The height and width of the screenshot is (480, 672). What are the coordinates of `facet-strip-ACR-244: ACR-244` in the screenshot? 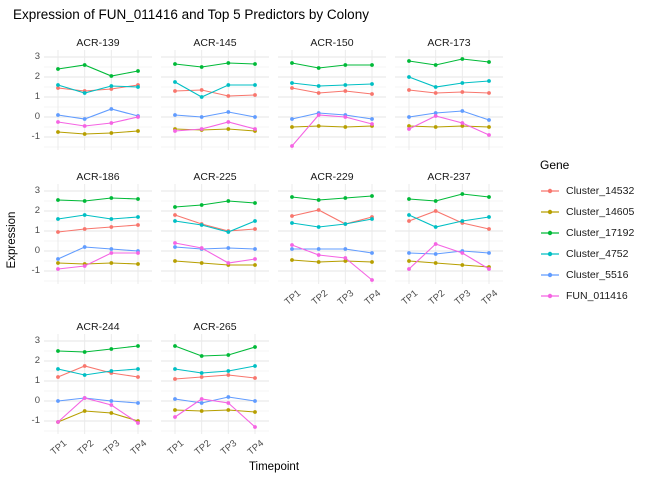 It's located at (98, 327).